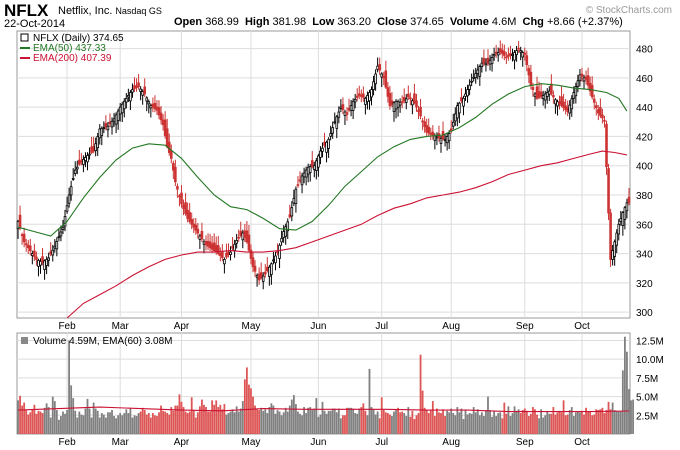  What do you see at coordinates (647, 416) in the screenshot?
I see `volume-tick-label: 2.5M` at bounding box center [647, 416].